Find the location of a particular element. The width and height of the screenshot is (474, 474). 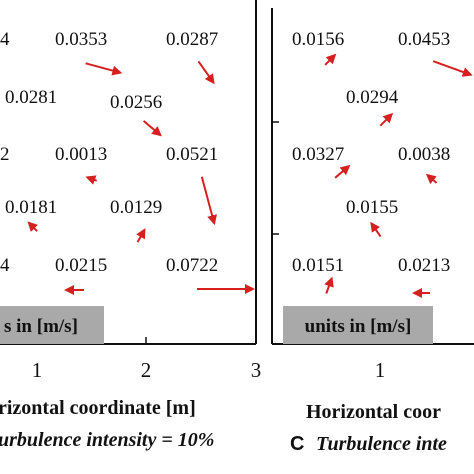

velocity-value-label: 0.0213 is located at coordinates (424, 265).